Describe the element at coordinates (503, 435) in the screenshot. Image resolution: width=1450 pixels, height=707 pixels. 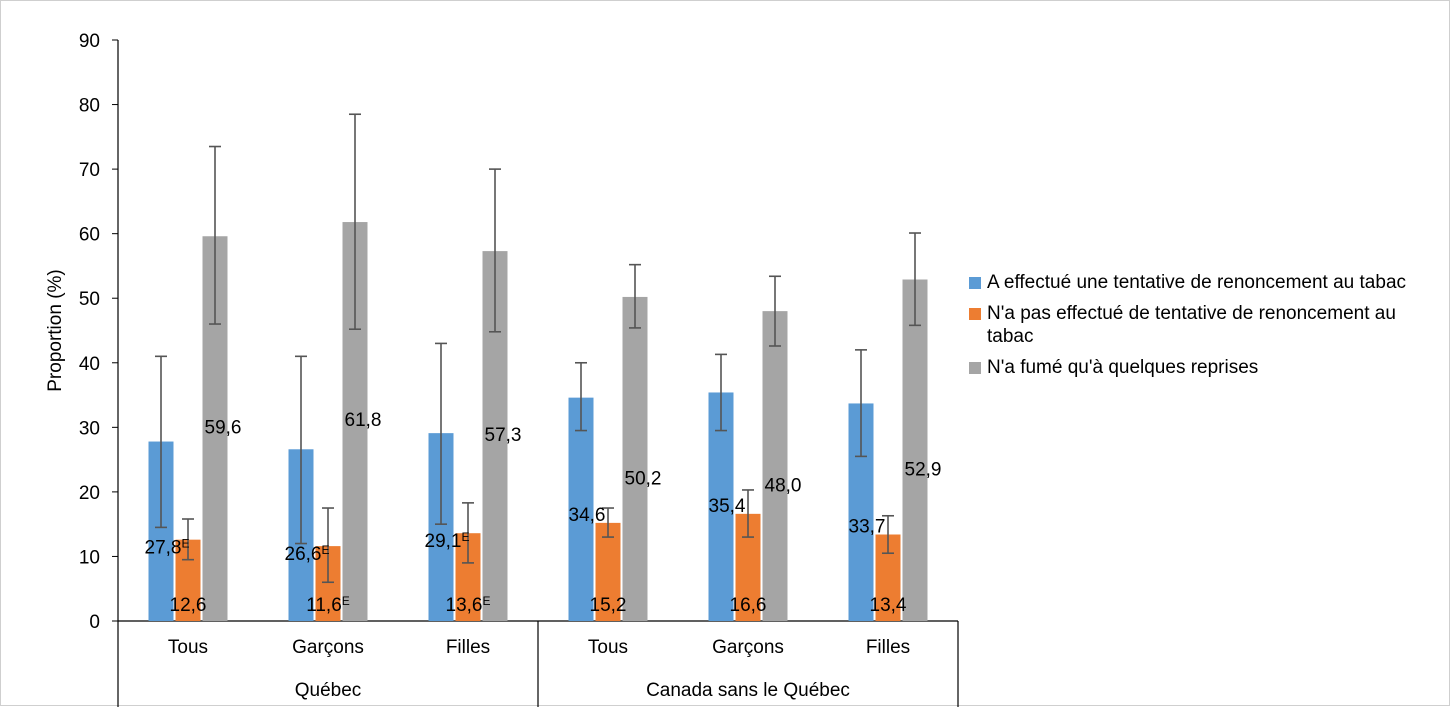
I see `data-label: 57,3` at that location.